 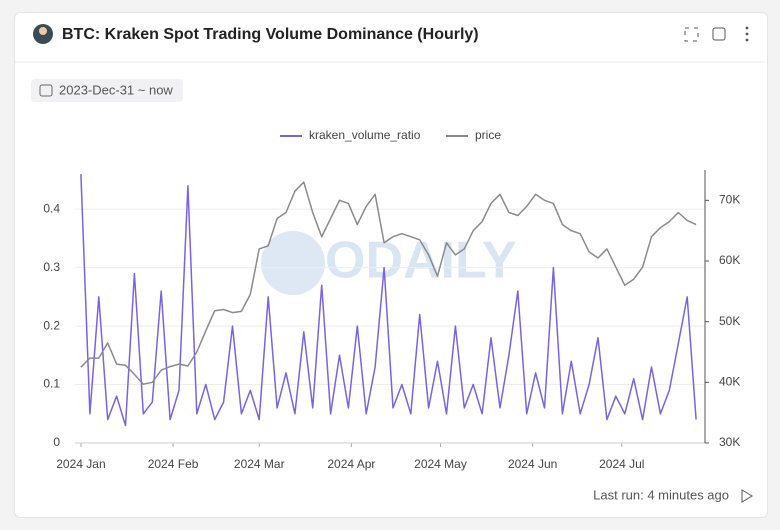 I want to click on x-tick-label: 2024 Jun, so click(x=532, y=464).